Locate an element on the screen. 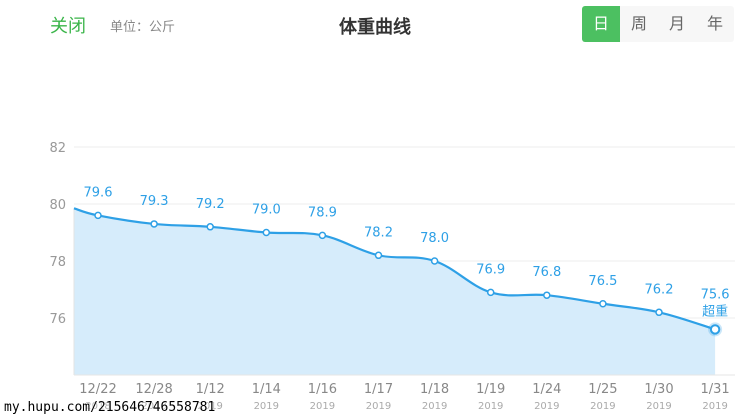 The height and width of the screenshot is (420, 750). period-tabs: 日 周 月 年 is located at coordinates (658, 24).